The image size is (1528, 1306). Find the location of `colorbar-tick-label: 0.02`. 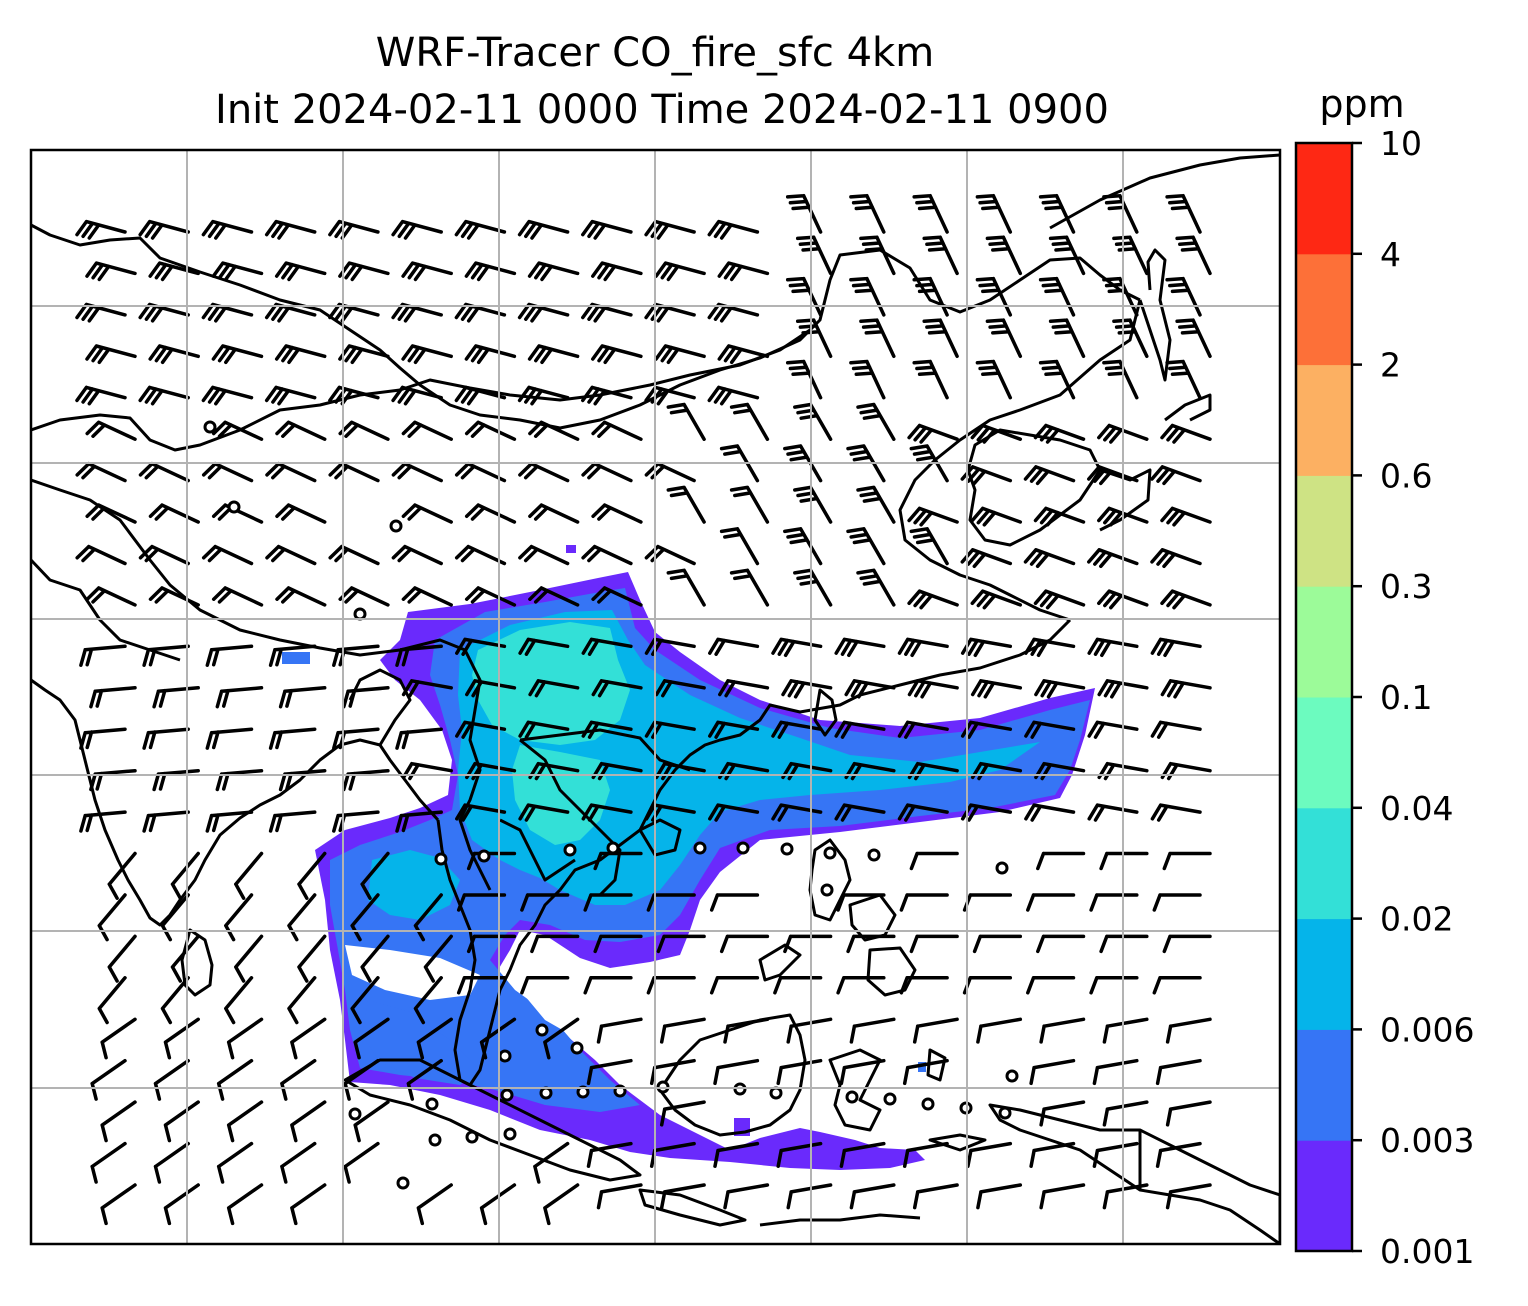

colorbar-tick-label: 0.02 is located at coordinates (1416, 919).